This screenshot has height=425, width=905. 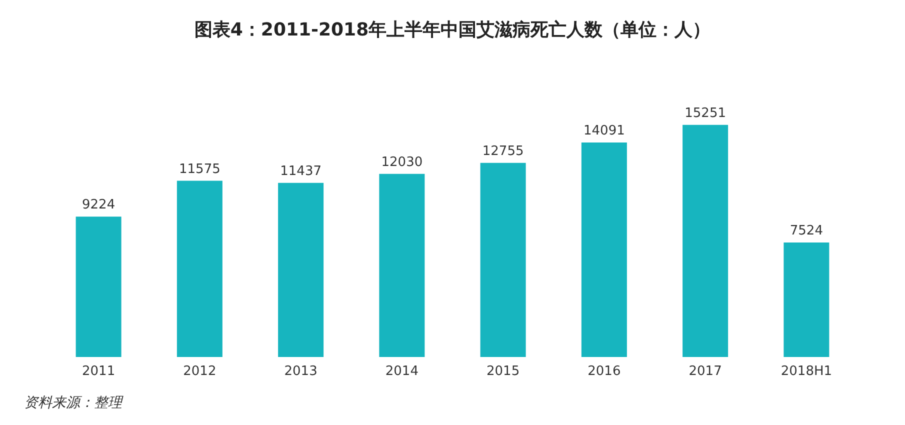 I want to click on x-tick-label: 2012, so click(x=199, y=371).